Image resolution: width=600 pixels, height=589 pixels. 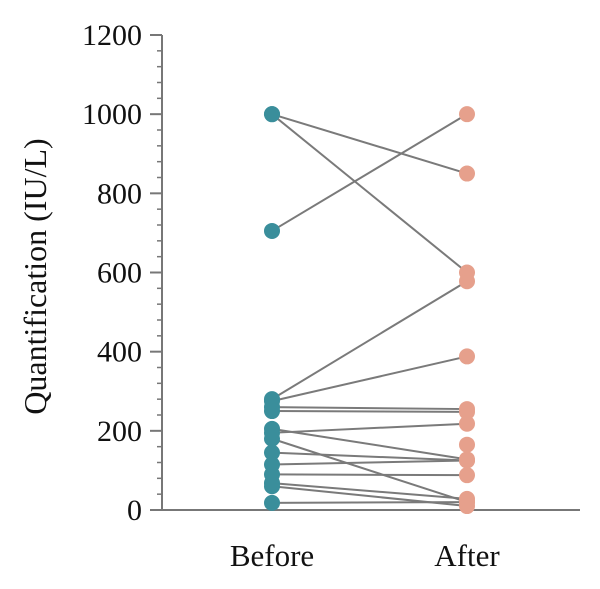 I want to click on x-category-label: After, so click(x=467, y=555).